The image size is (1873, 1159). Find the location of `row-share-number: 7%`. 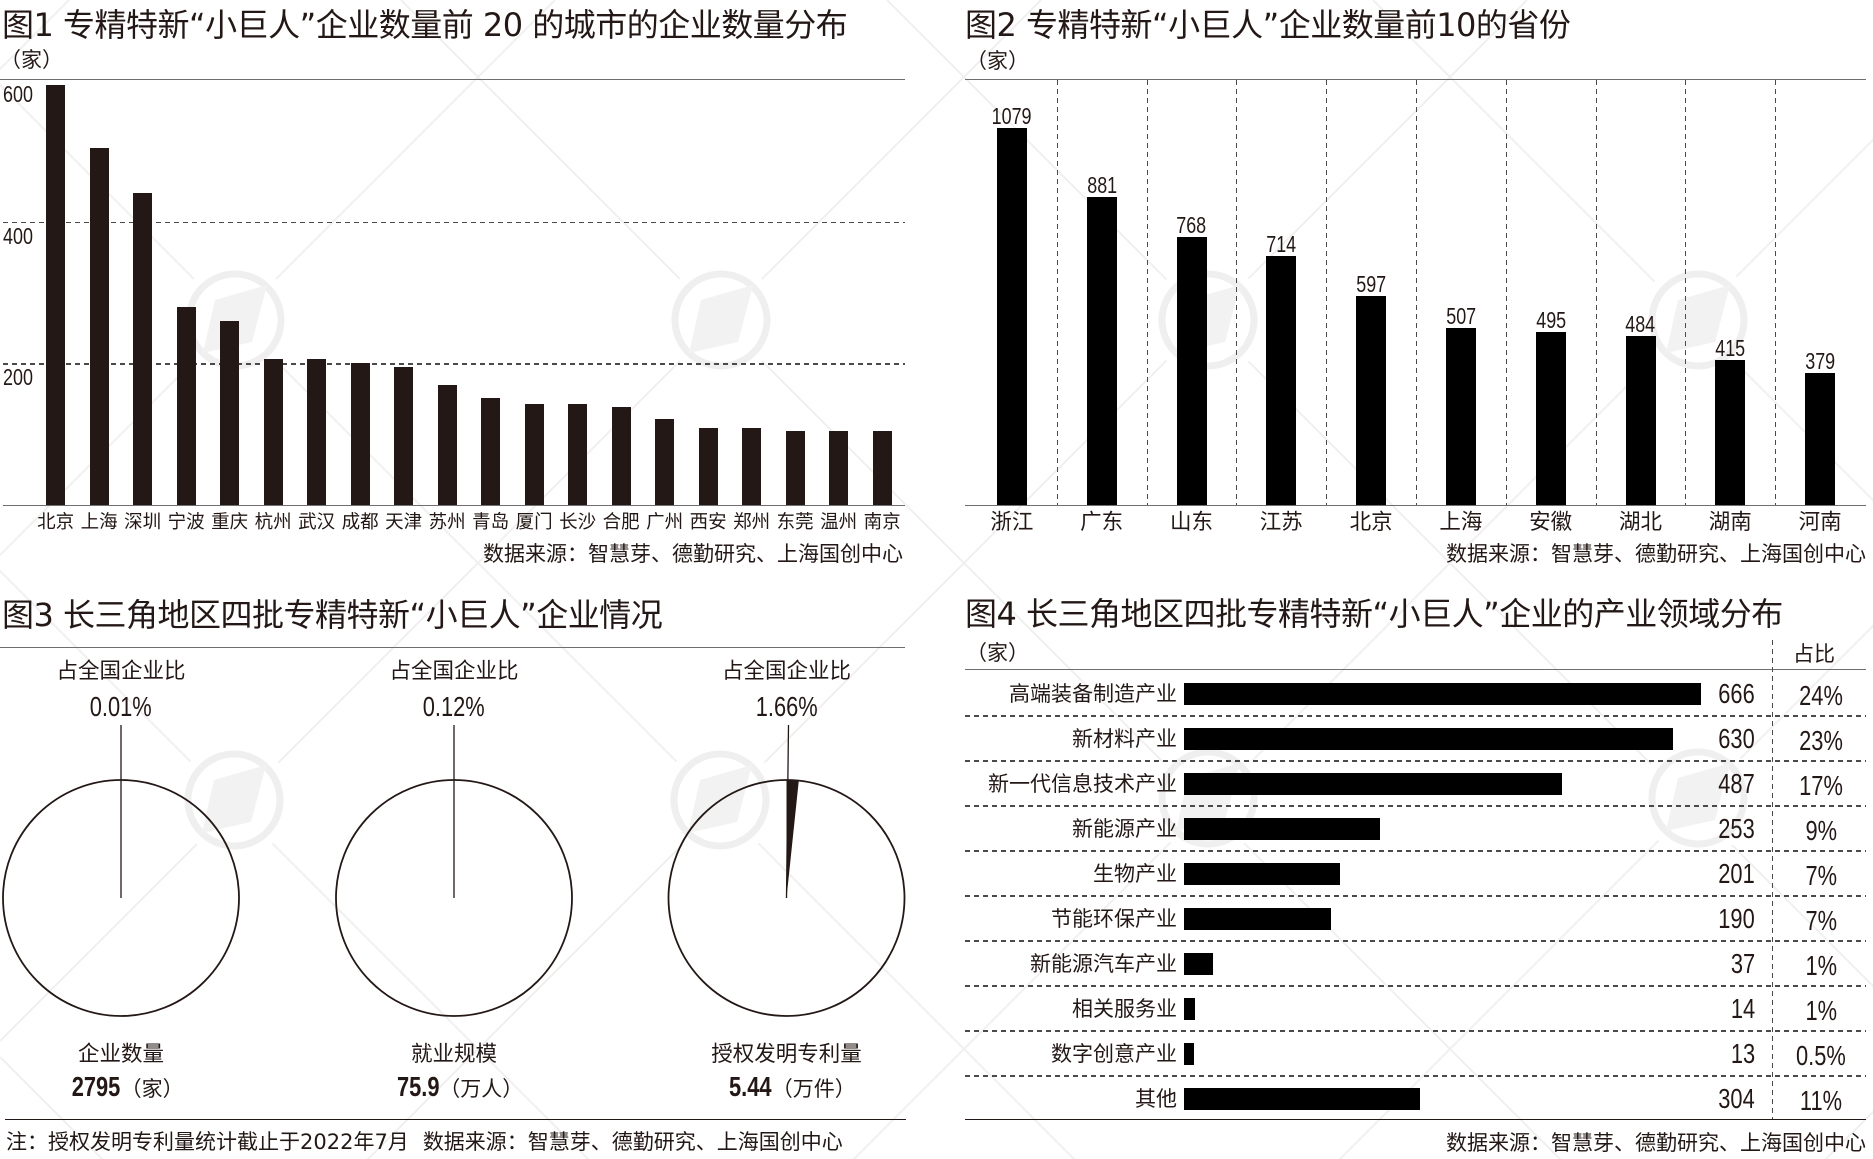

row-share-number: 7% is located at coordinates (1821, 920).